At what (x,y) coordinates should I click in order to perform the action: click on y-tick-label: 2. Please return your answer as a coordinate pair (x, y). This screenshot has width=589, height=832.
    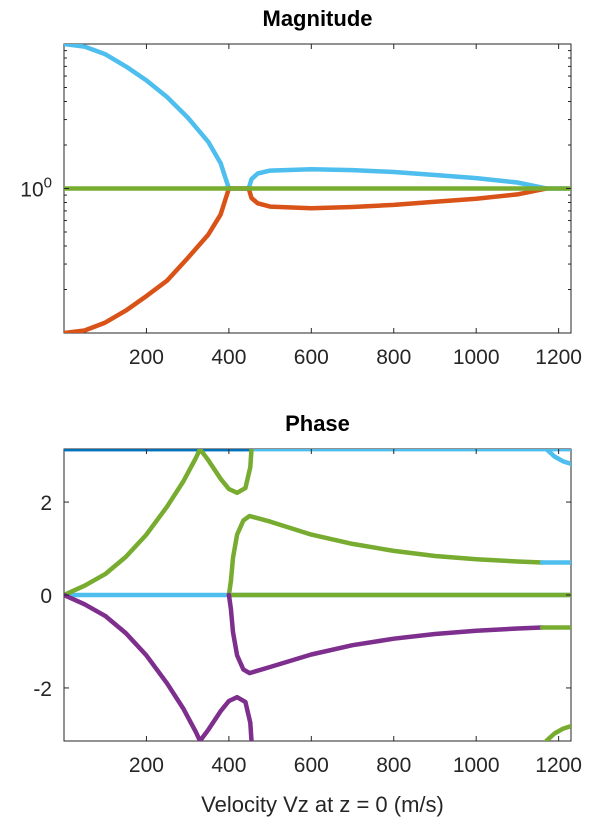
    Looking at the image, I should click on (46, 503).